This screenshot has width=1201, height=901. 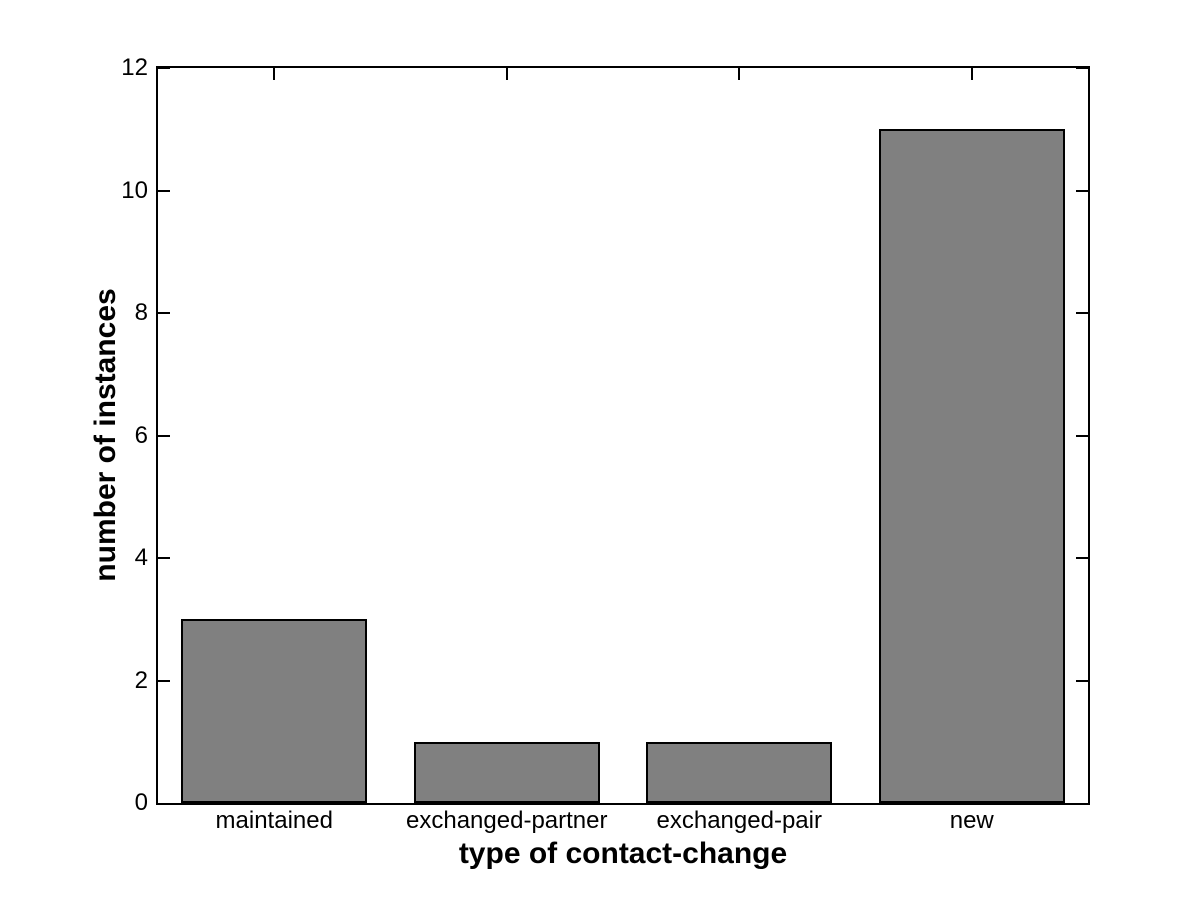 I want to click on y-tick-label: 12, so click(x=134, y=67).